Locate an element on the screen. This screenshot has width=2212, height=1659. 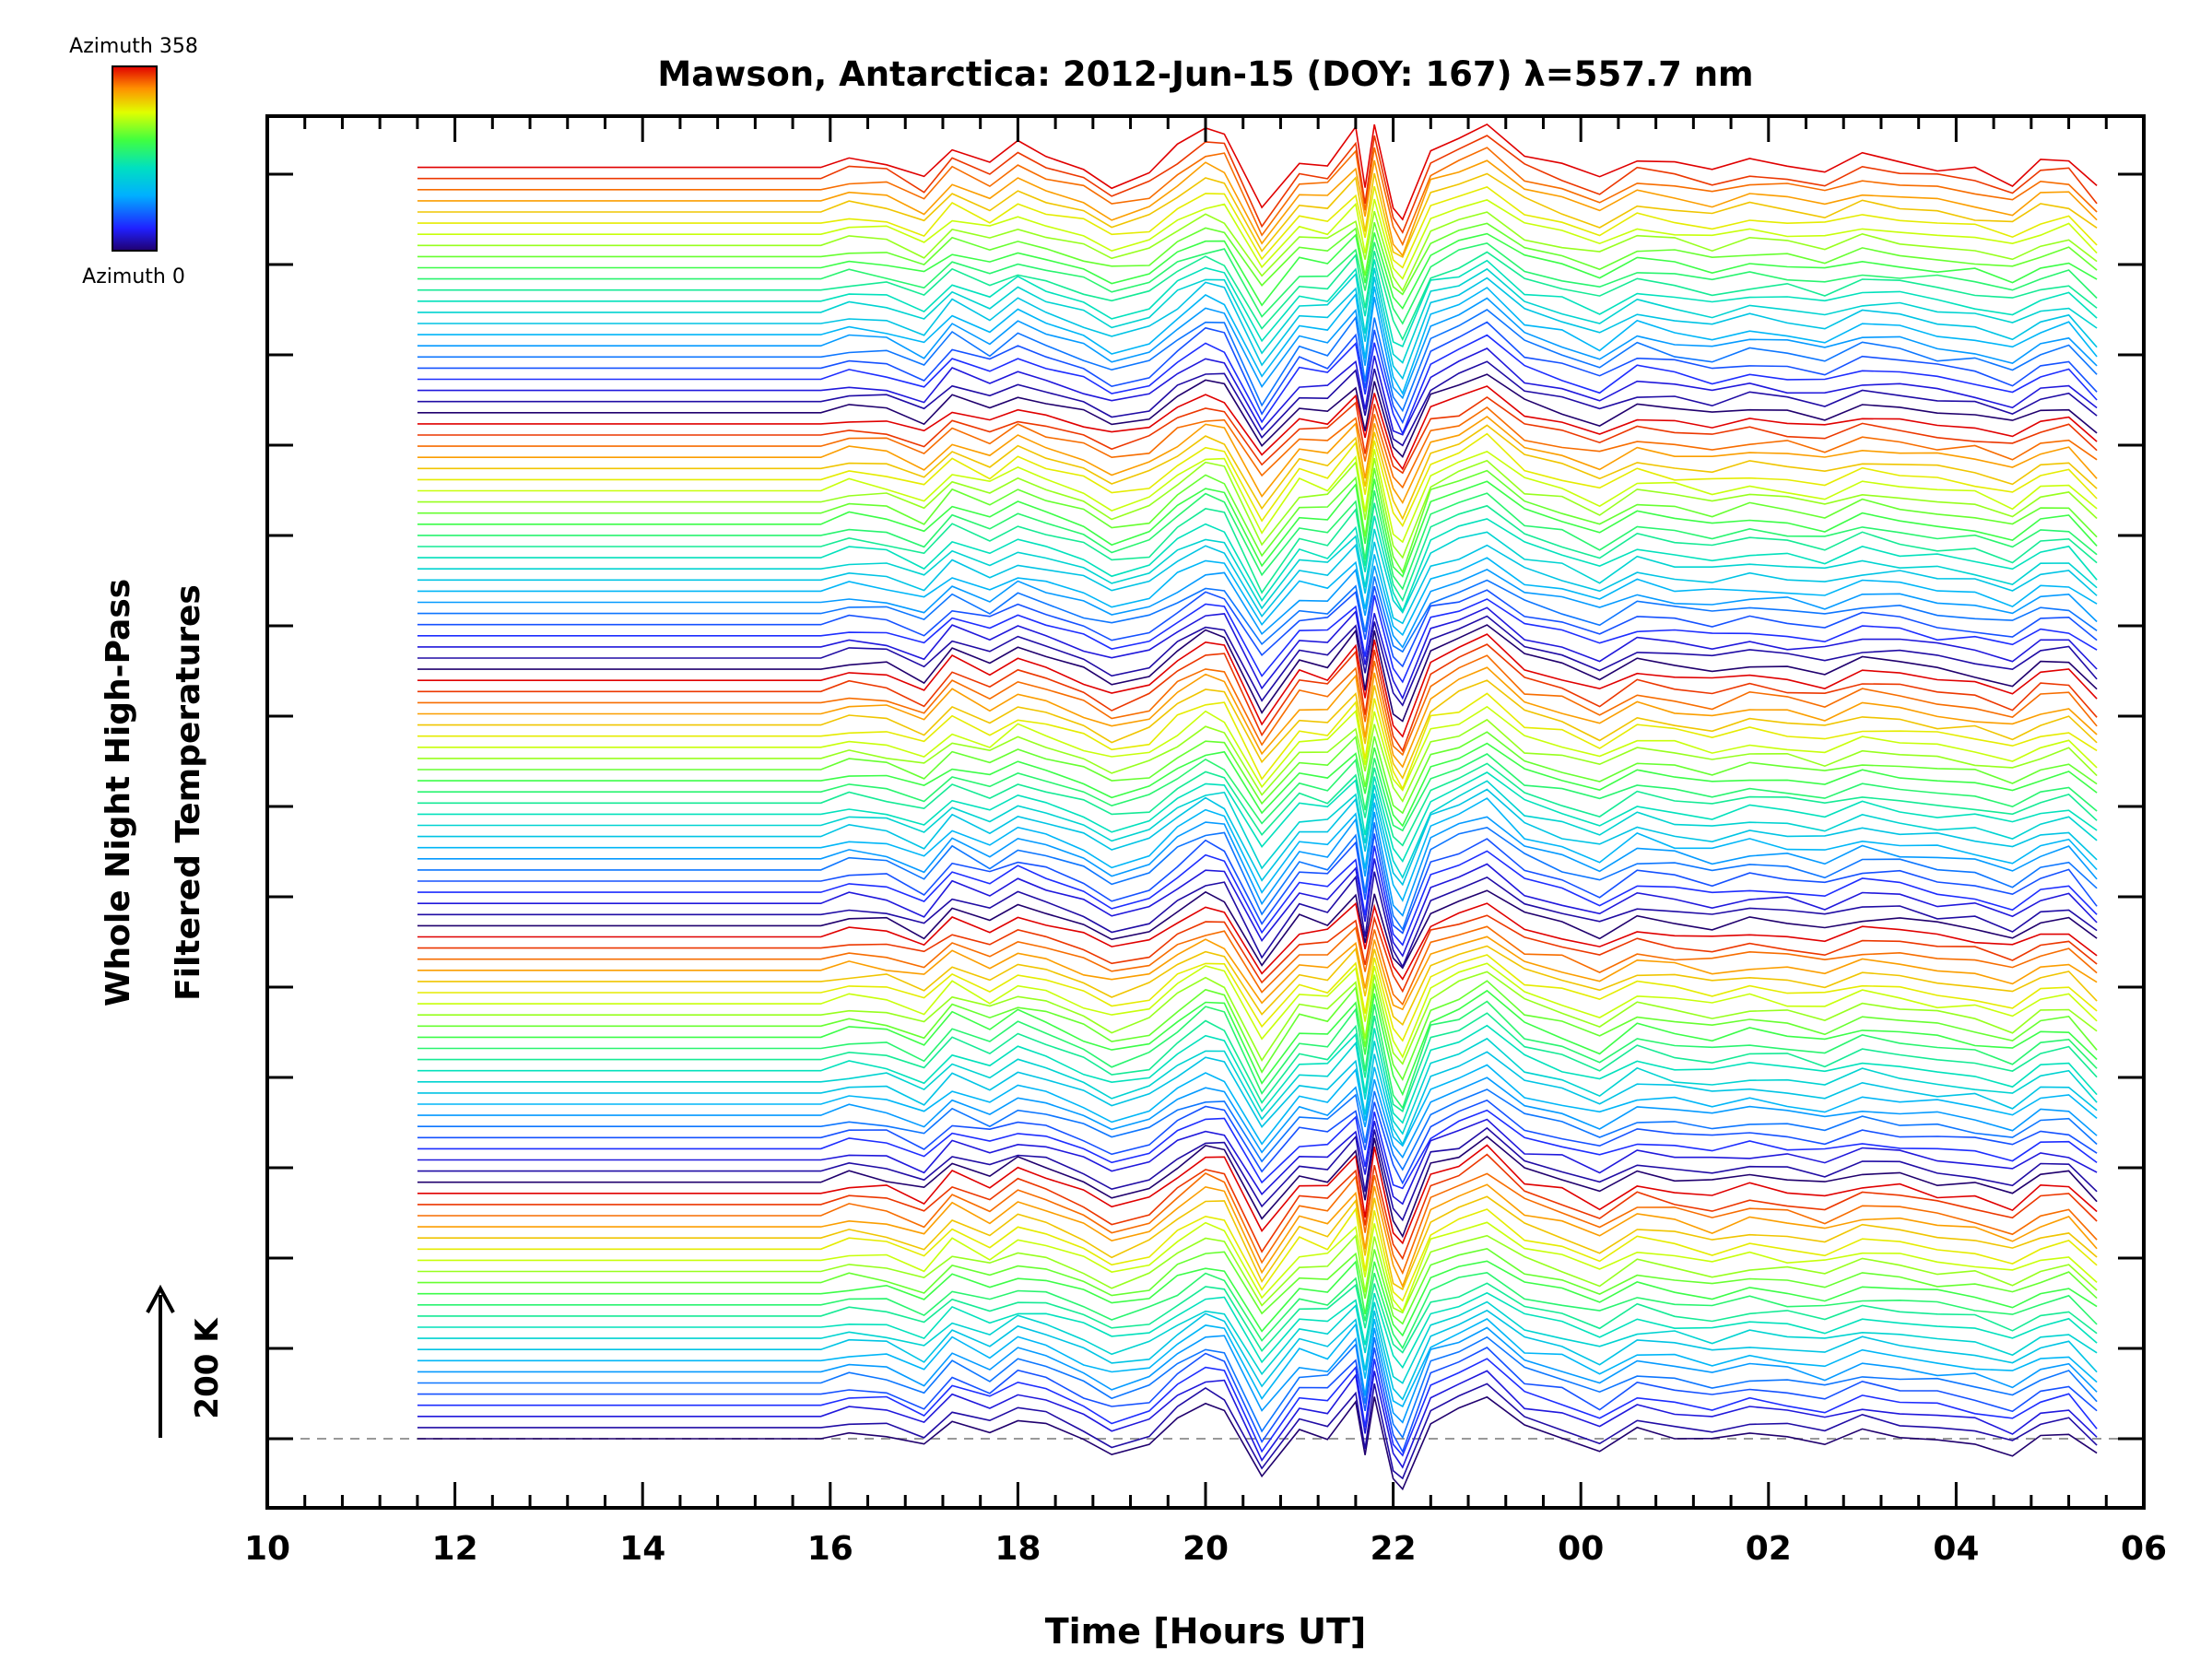
y-axis-label-line2: Filtered Temperatures is located at coordinates (188, 792).